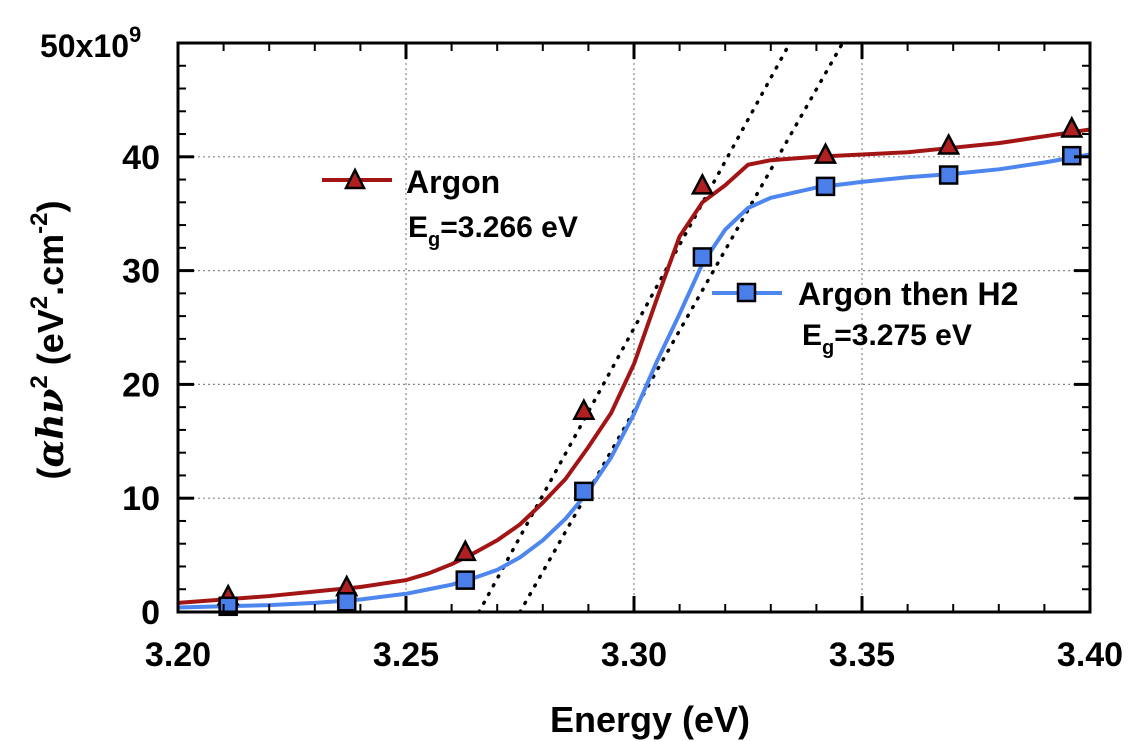  Describe the element at coordinates (141, 499) in the screenshot. I see `y-tick-label: 10` at that location.